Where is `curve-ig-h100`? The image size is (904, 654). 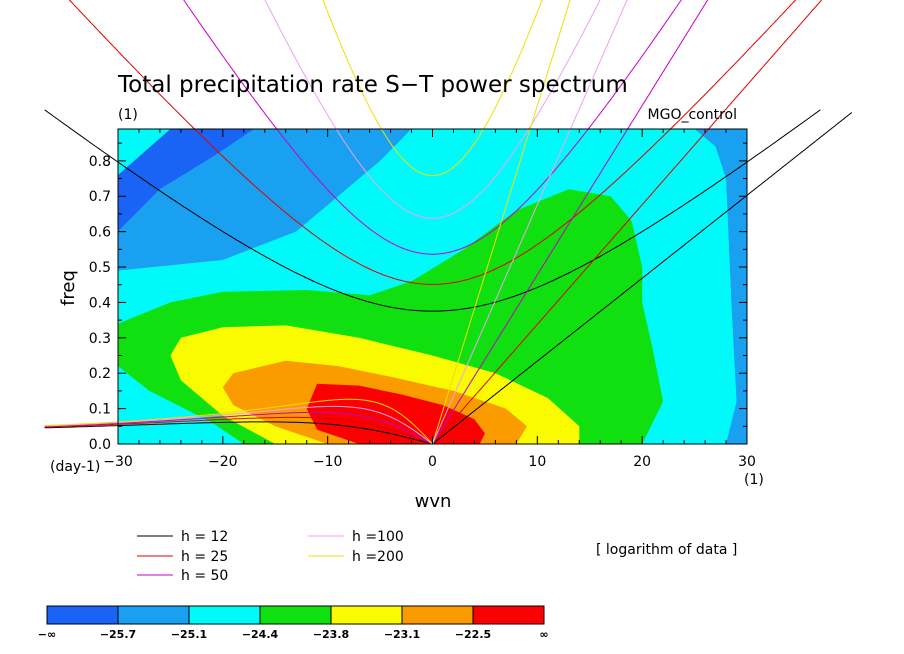
curve-ig-h100 is located at coordinates (432, 109).